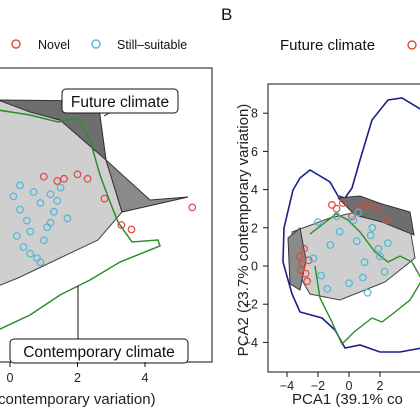 This screenshot has width=420, height=420. I want to click on left-legend: Novel Still–suitable, so click(99, 45).